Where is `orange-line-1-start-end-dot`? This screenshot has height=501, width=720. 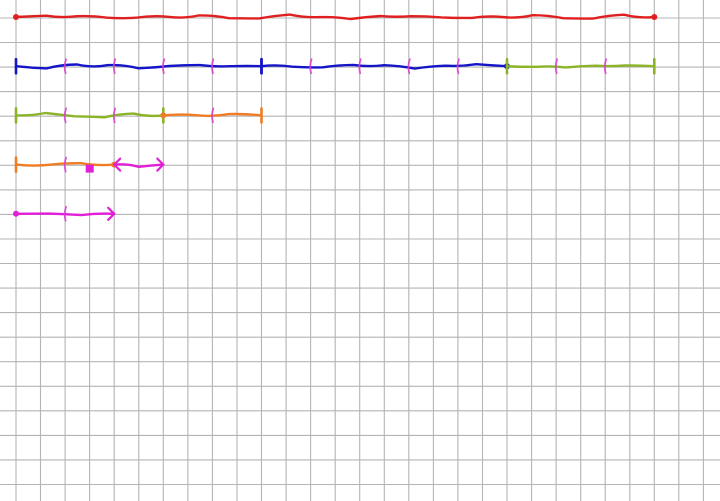
orange-line-1-start-end-dot is located at coordinates (163, 115).